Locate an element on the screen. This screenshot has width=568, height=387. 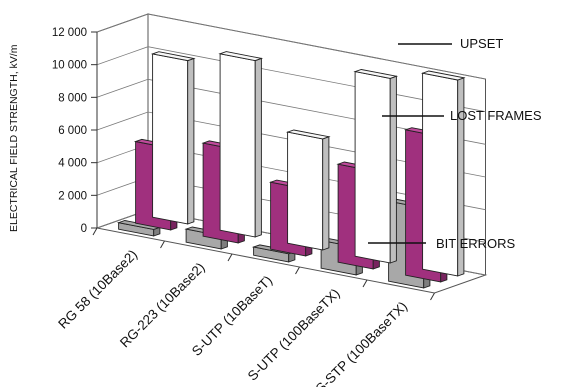
legend-label: BIT ERRORS is located at coordinates (476, 243).